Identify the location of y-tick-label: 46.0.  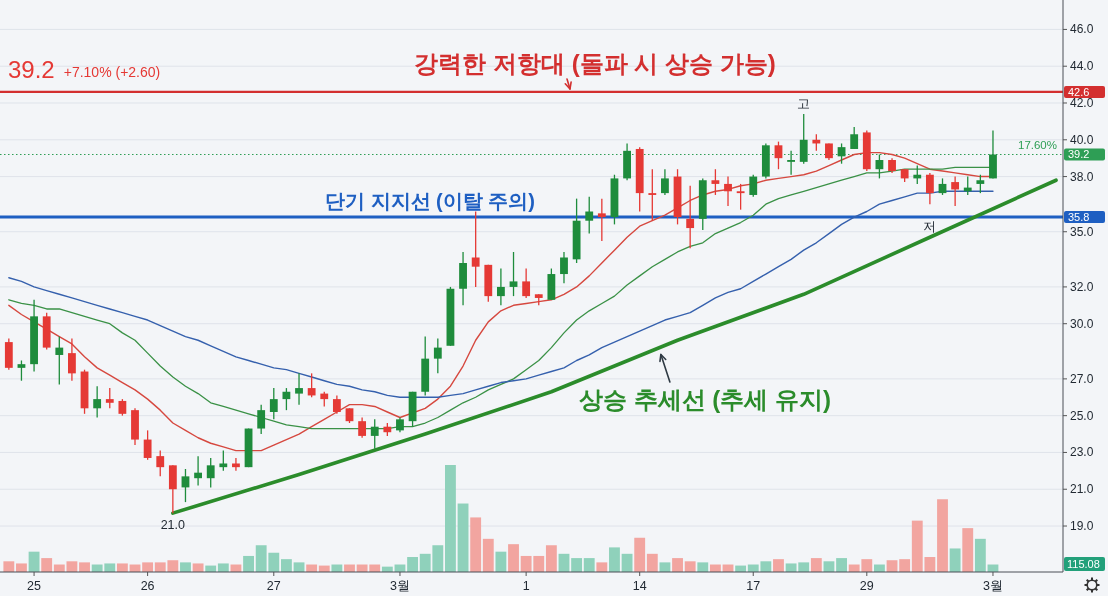
(1082, 29).